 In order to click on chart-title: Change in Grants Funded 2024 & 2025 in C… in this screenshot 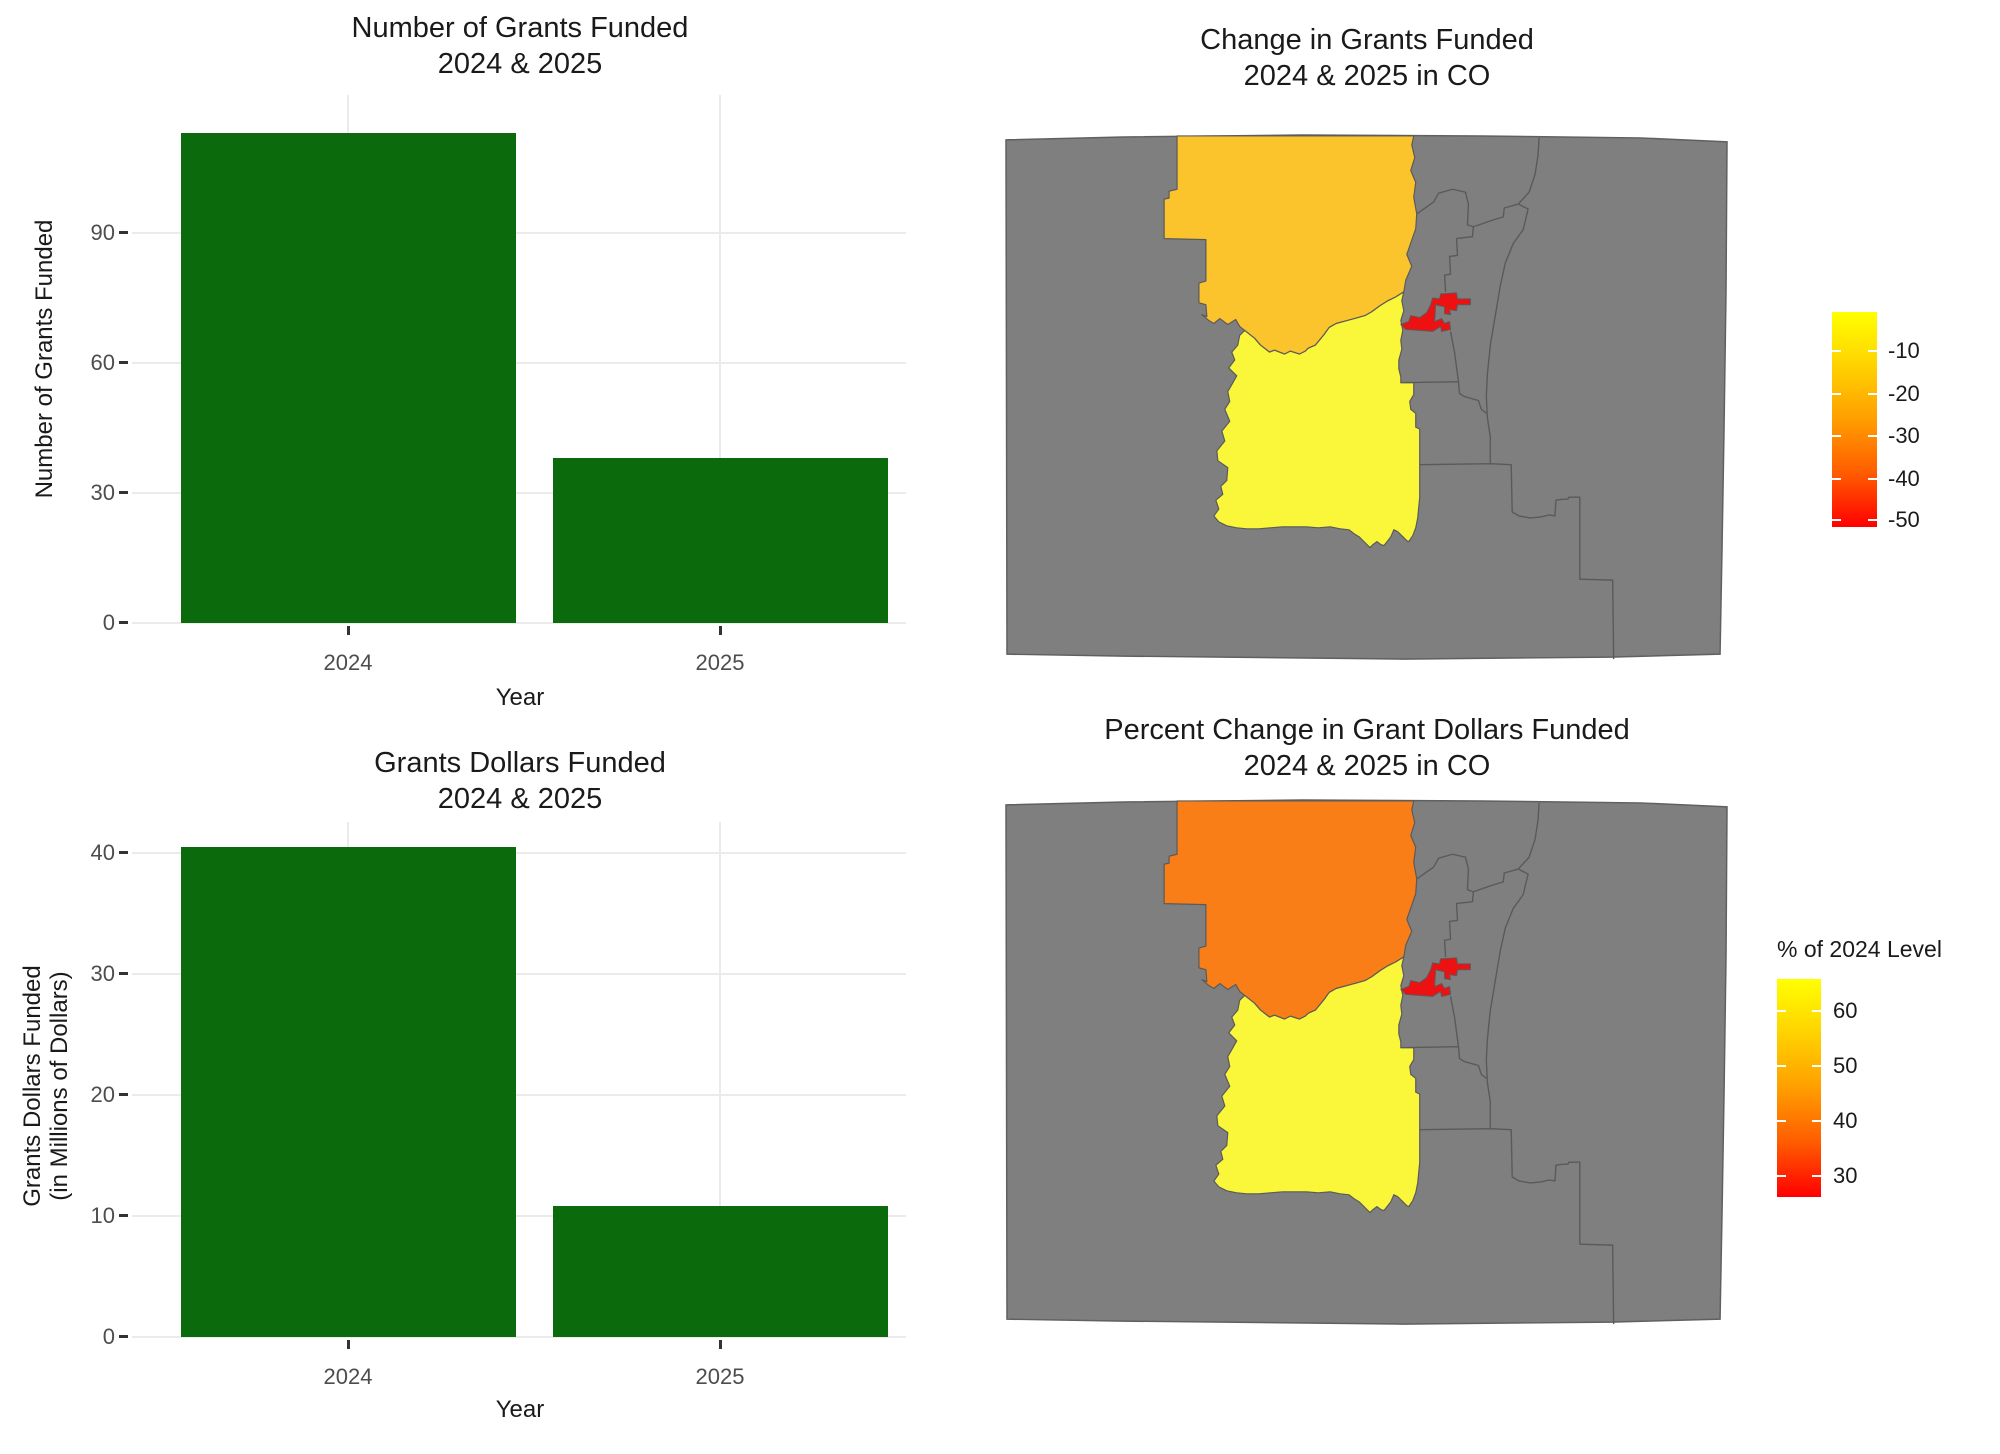, I will do `click(1367, 58)`.